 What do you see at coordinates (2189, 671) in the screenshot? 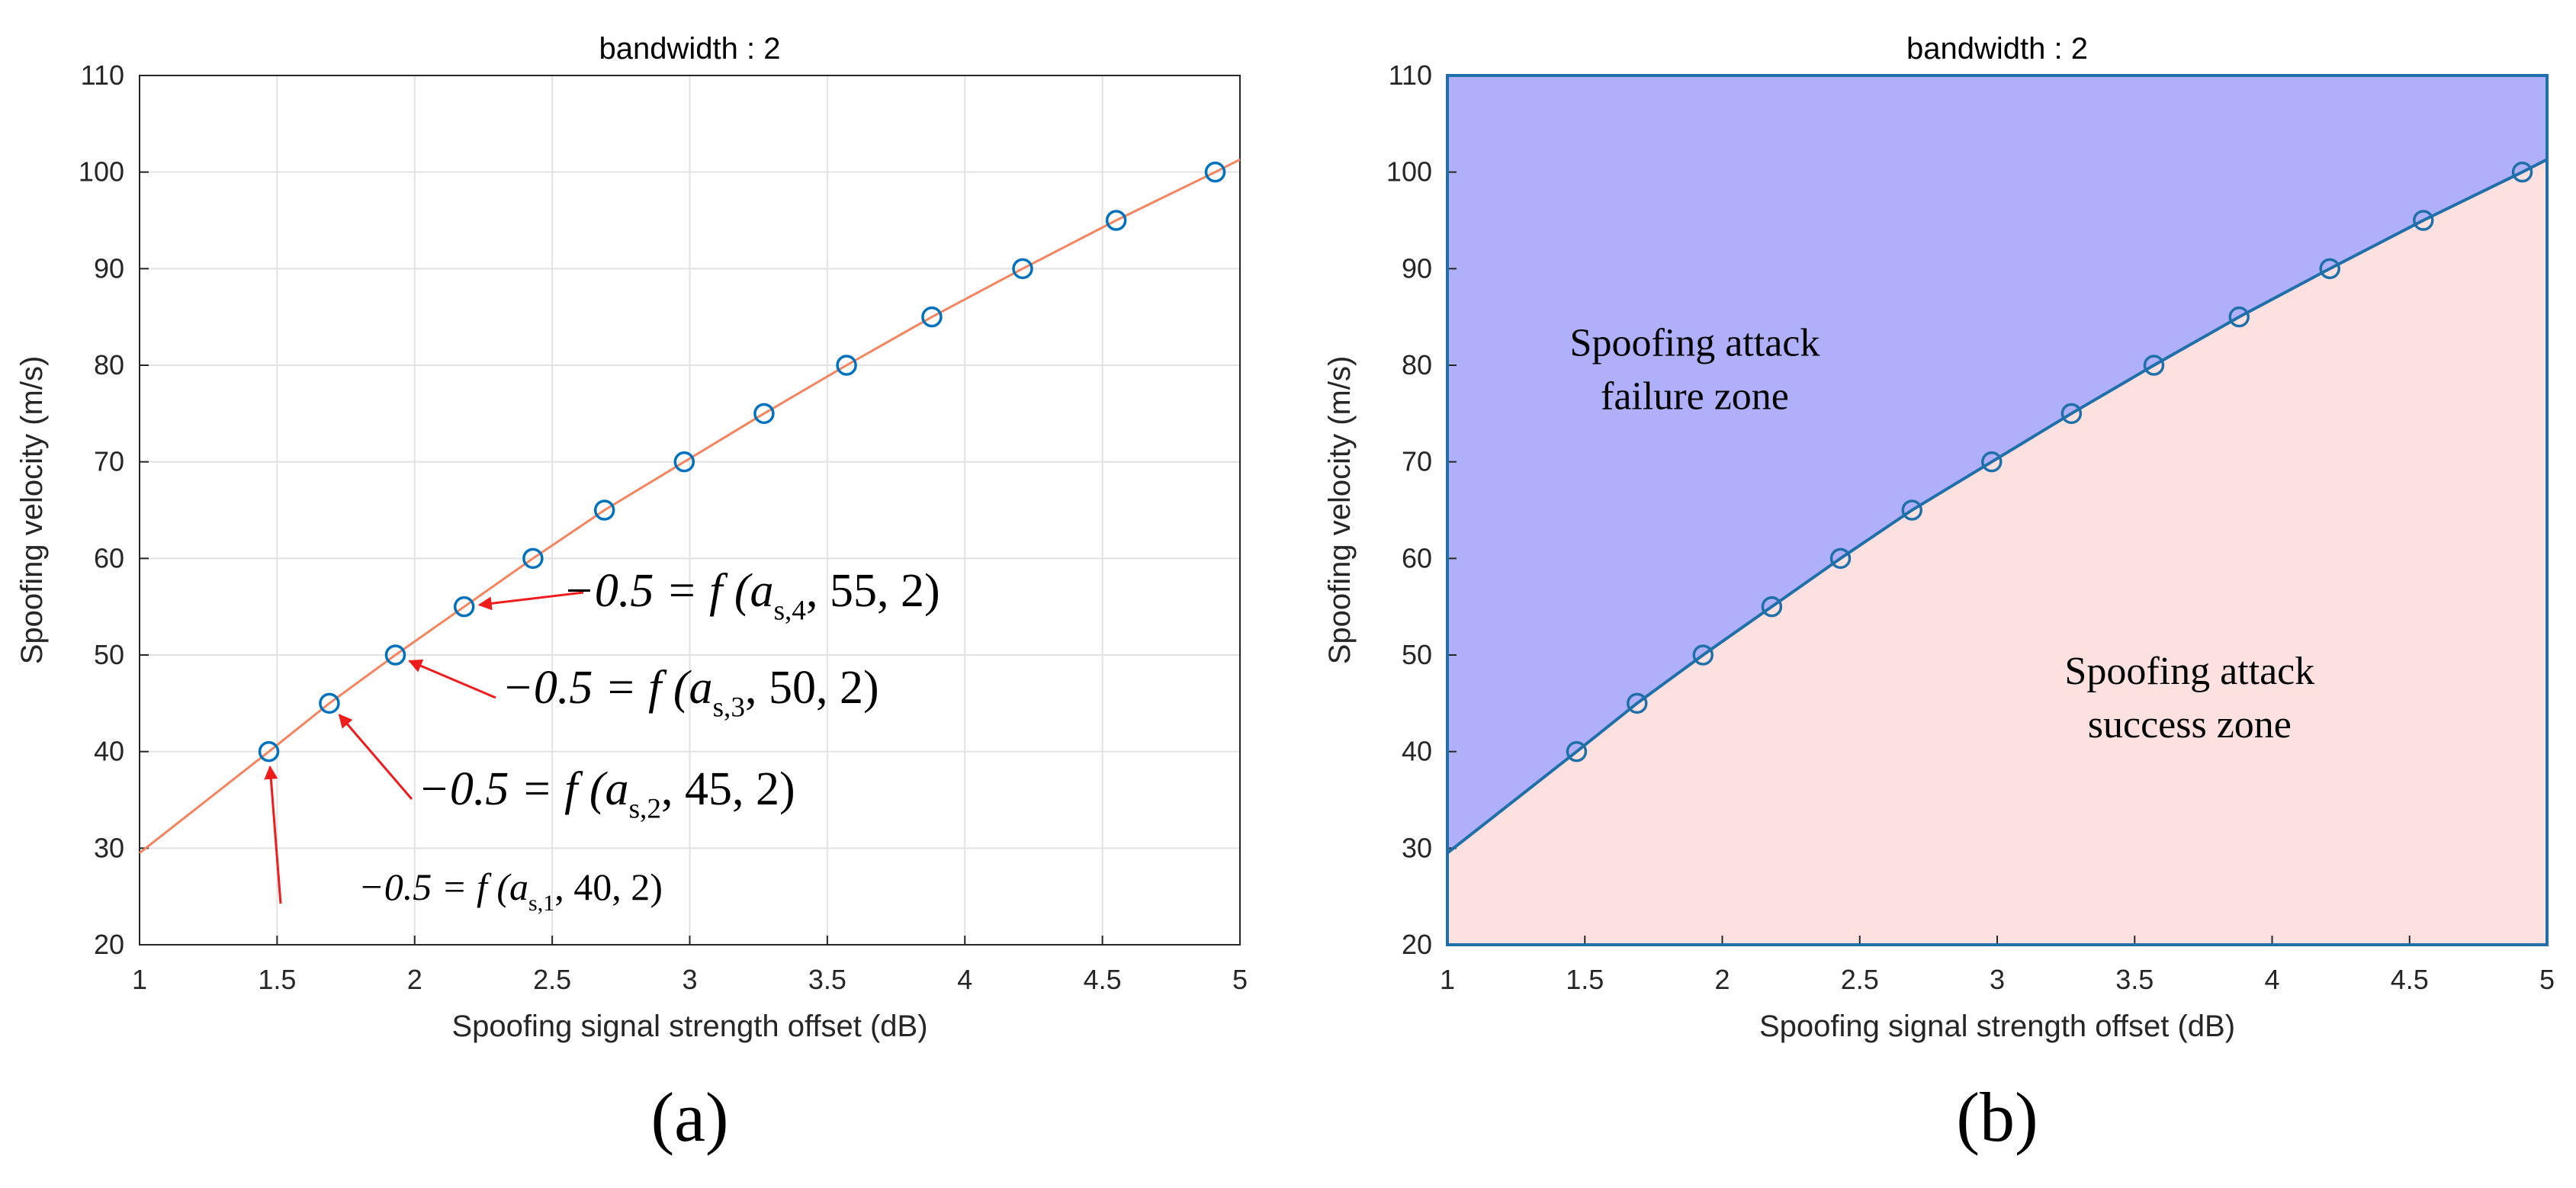
I see `zone-label-success: Spoofing attack` at bounding box center [2189, 671].